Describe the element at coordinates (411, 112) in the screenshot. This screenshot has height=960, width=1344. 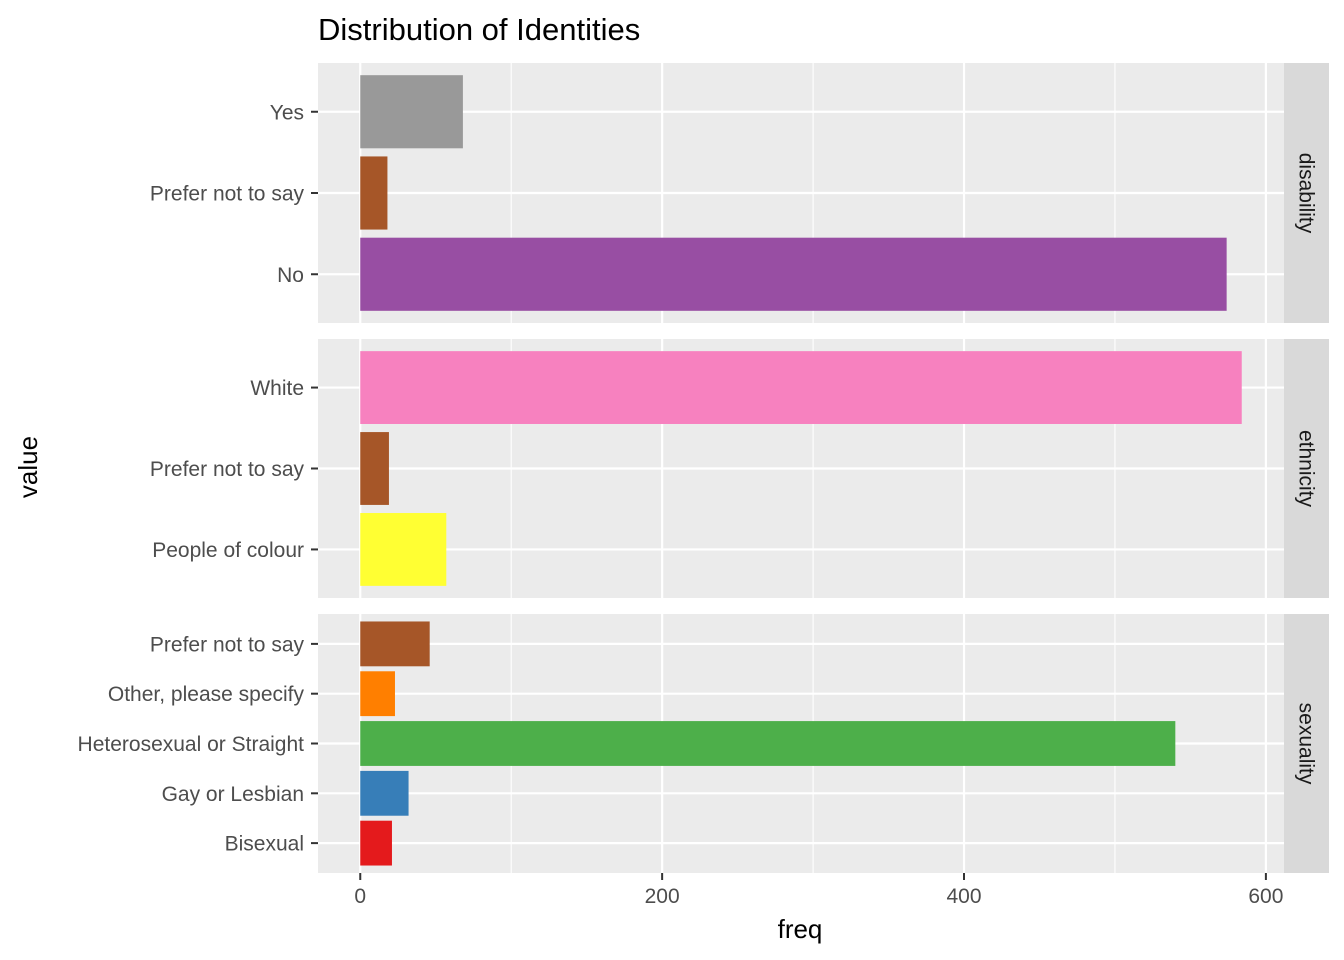
I see `bar-disability-yes` at that location.